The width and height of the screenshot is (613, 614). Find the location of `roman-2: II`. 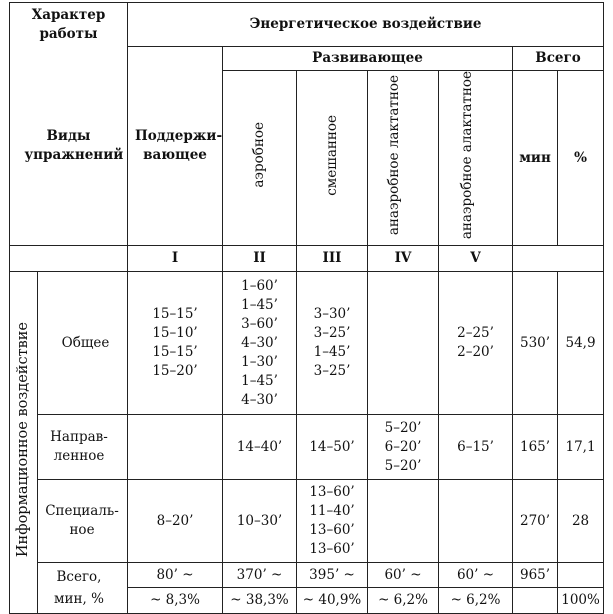

roman-2: II is located at coordinates (260, 259).